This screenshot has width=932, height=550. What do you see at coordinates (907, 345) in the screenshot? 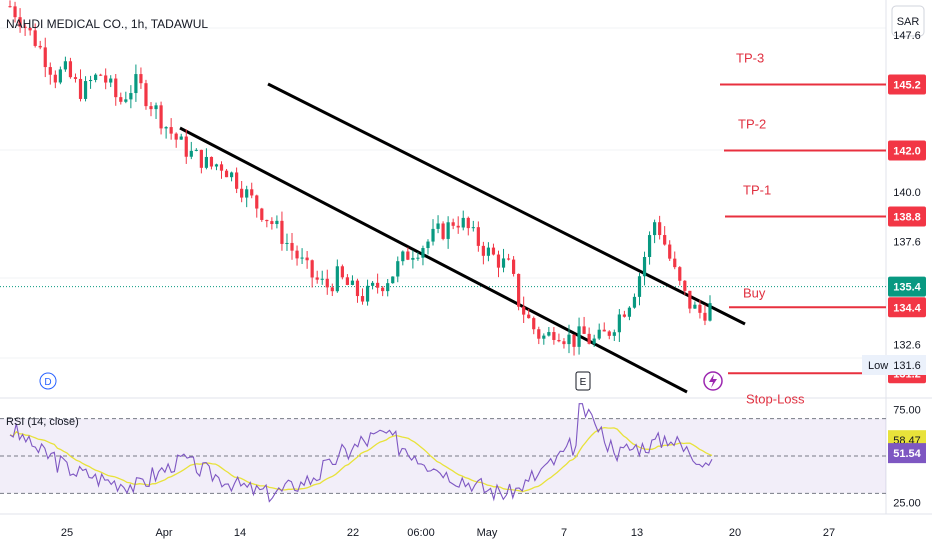
I see `price-tick-label: 132.6` at bounding box center [907, 345].